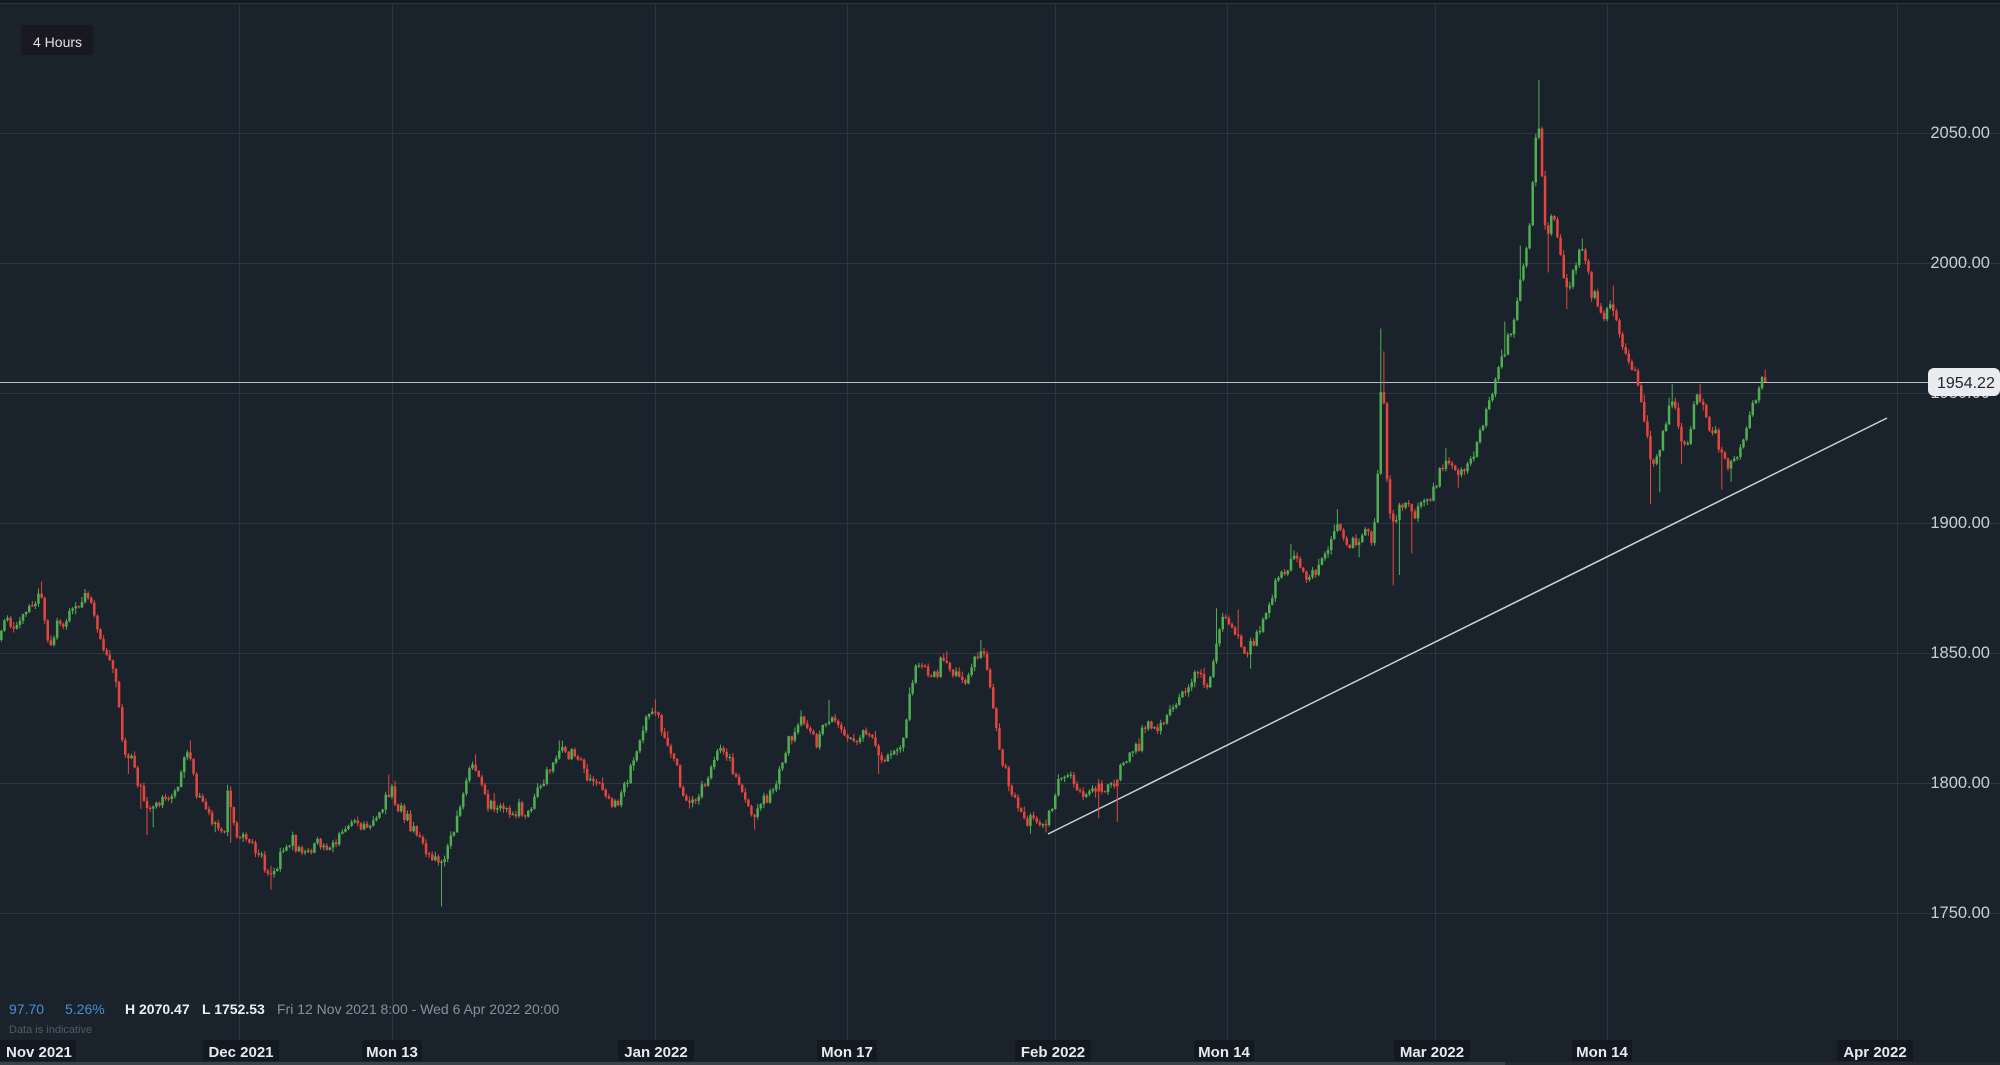 This screenshot has height=1065, width=2000. What do you see at coordinates (1960, 783) in the screenshot?
I see `svg-text: 1800.00` at bounding box center [1960, 783].